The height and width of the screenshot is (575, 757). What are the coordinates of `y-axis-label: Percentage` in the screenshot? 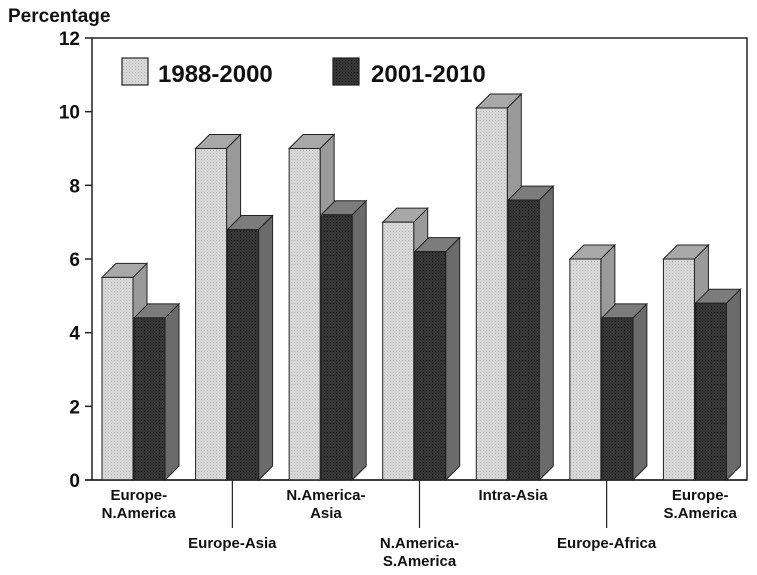 It's located at (59, 16).